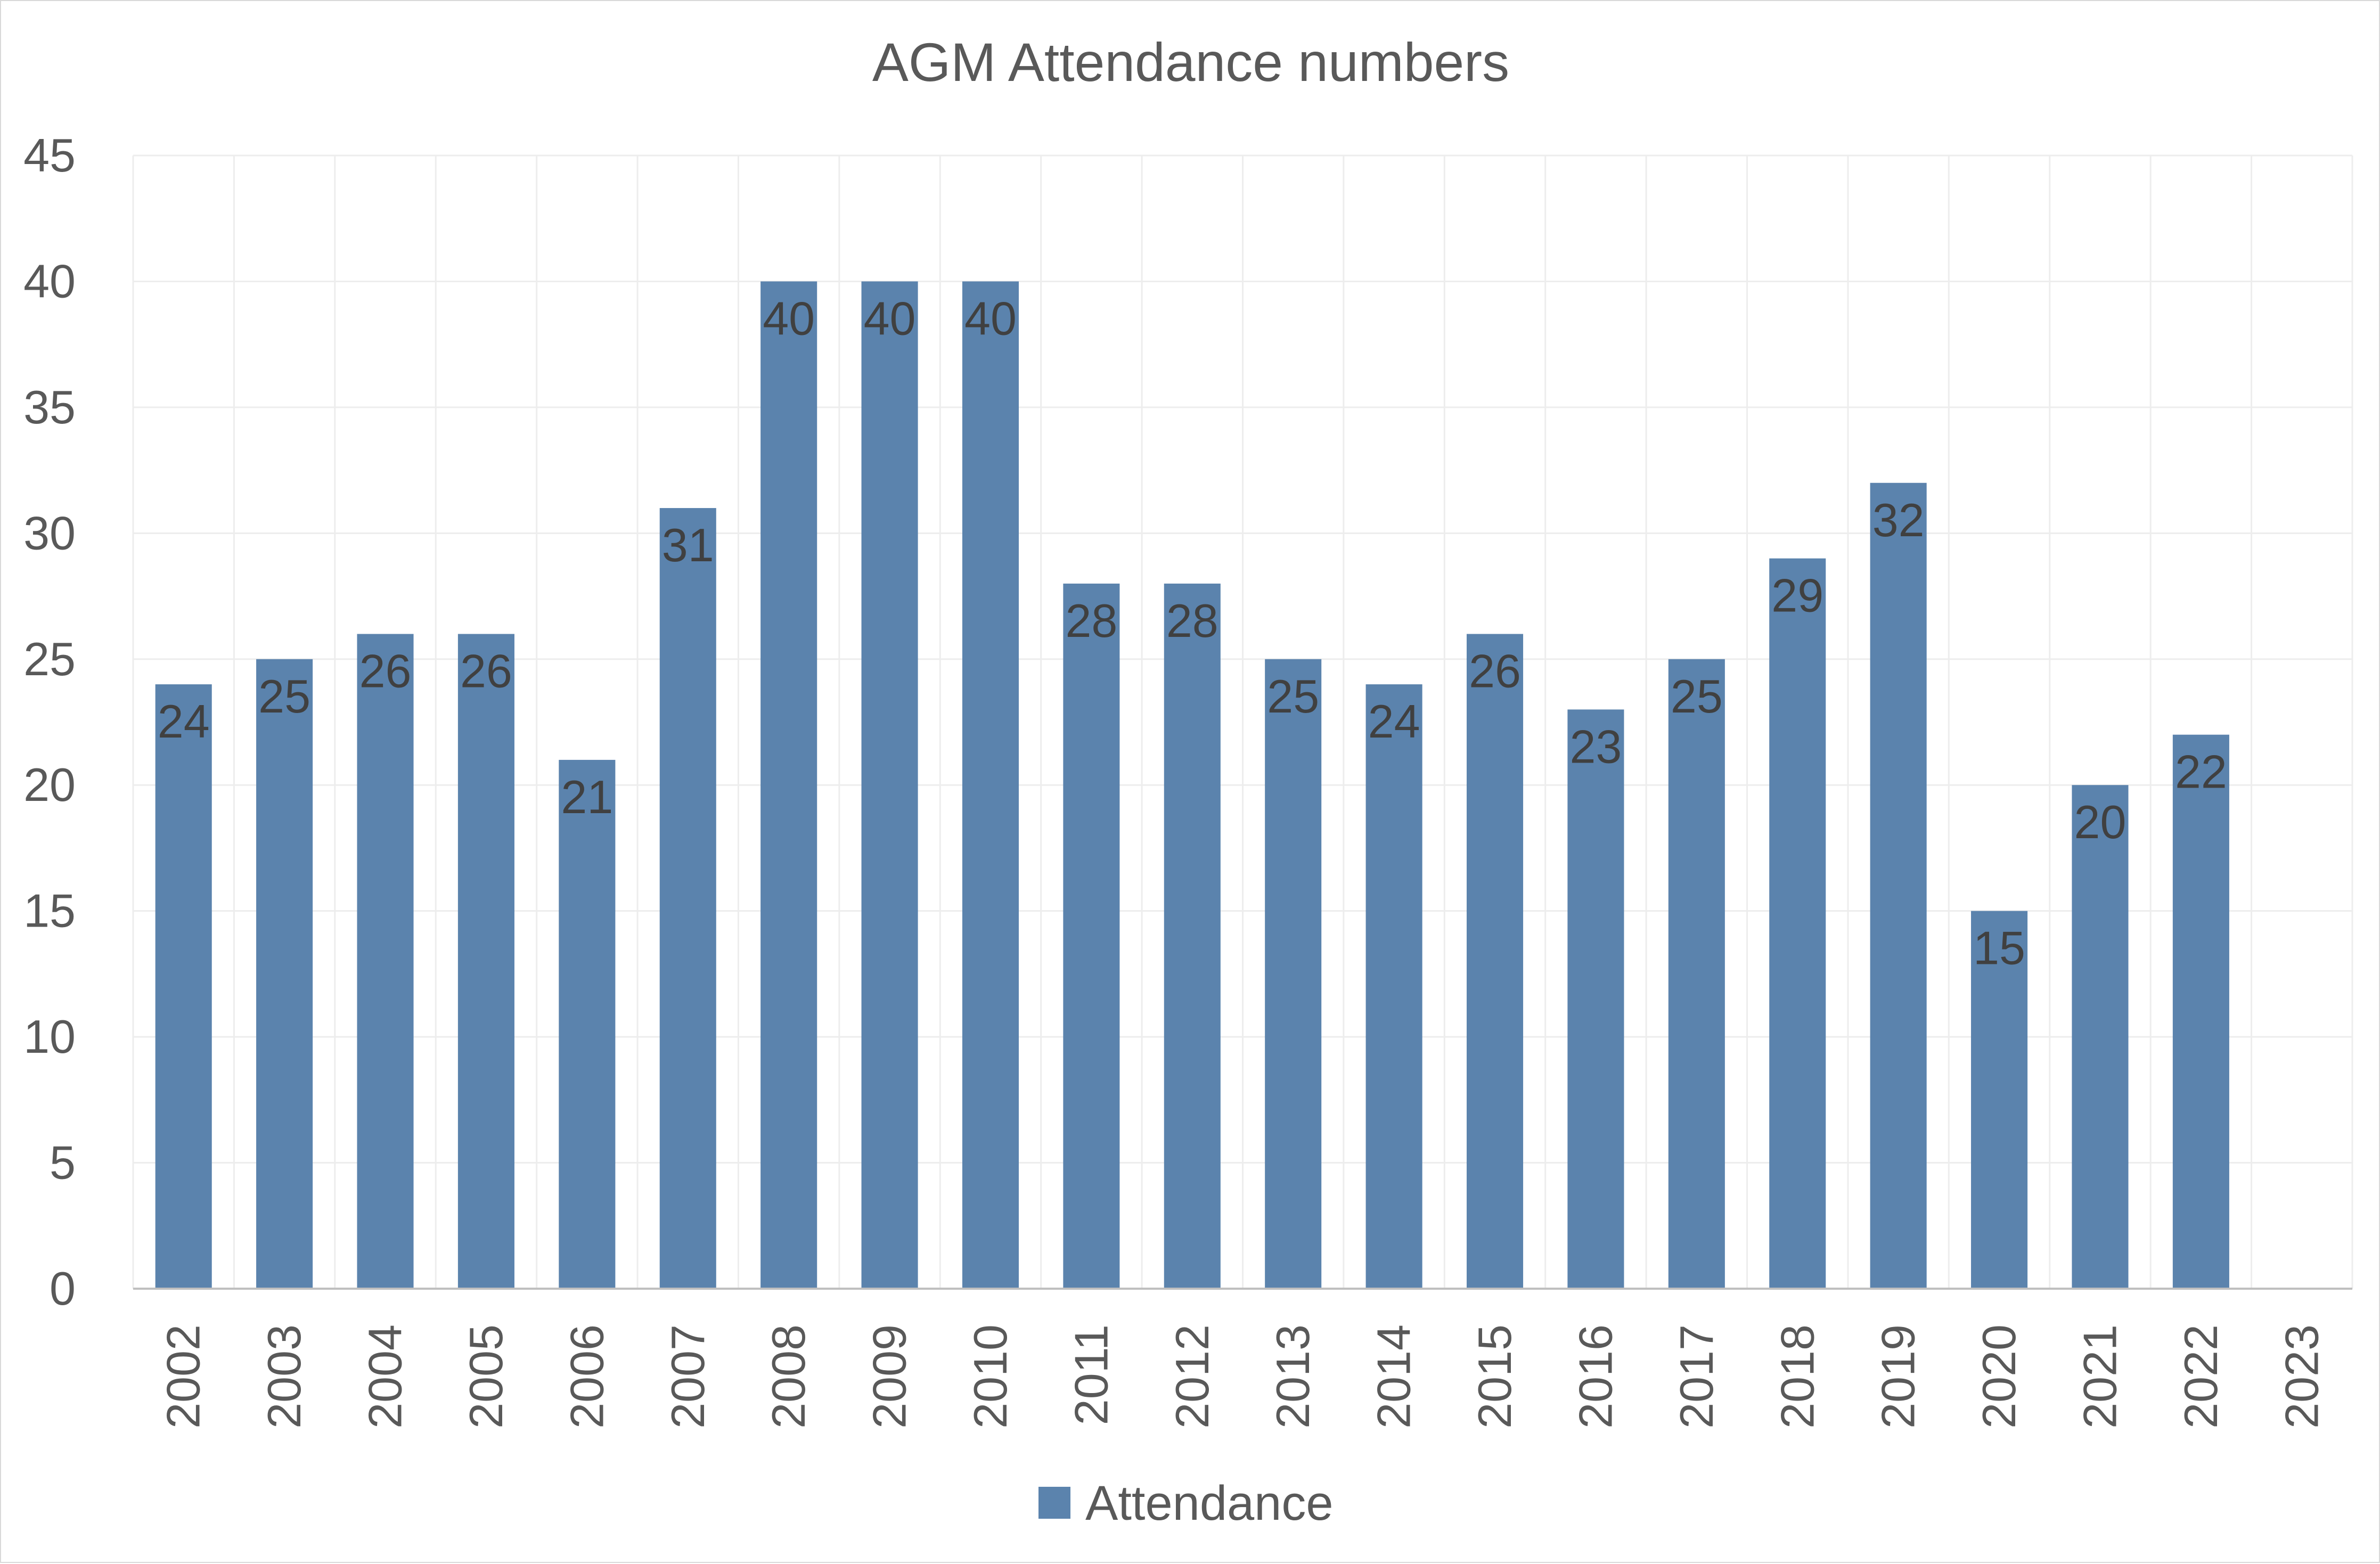 This screenshot has width=2380, height=1564. Describe the element at coordinates (2201, 772) in the screenshot. I see `data-label: 22` at that location.